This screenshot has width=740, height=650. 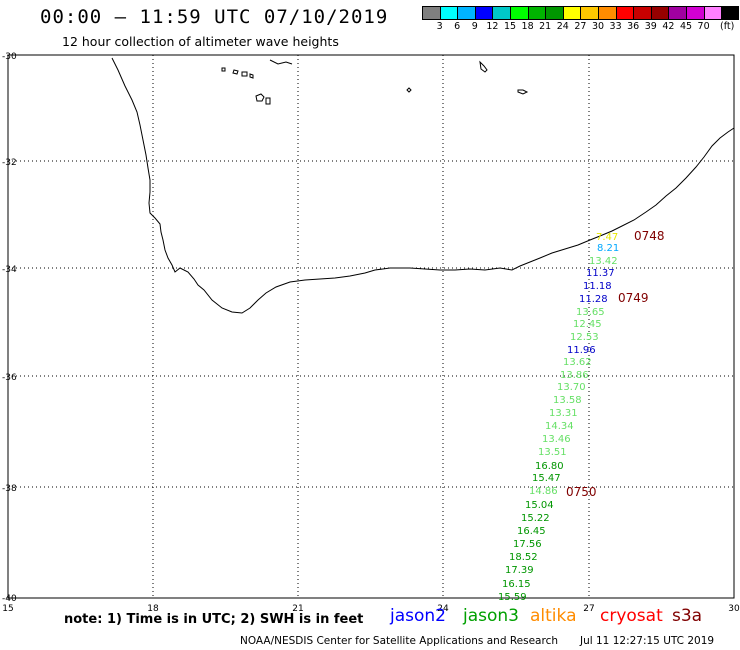 What do you see at coordinates (474, 26) in the screenshot?
I see `color-bar-label: 9` at bounding box center [474, 26].